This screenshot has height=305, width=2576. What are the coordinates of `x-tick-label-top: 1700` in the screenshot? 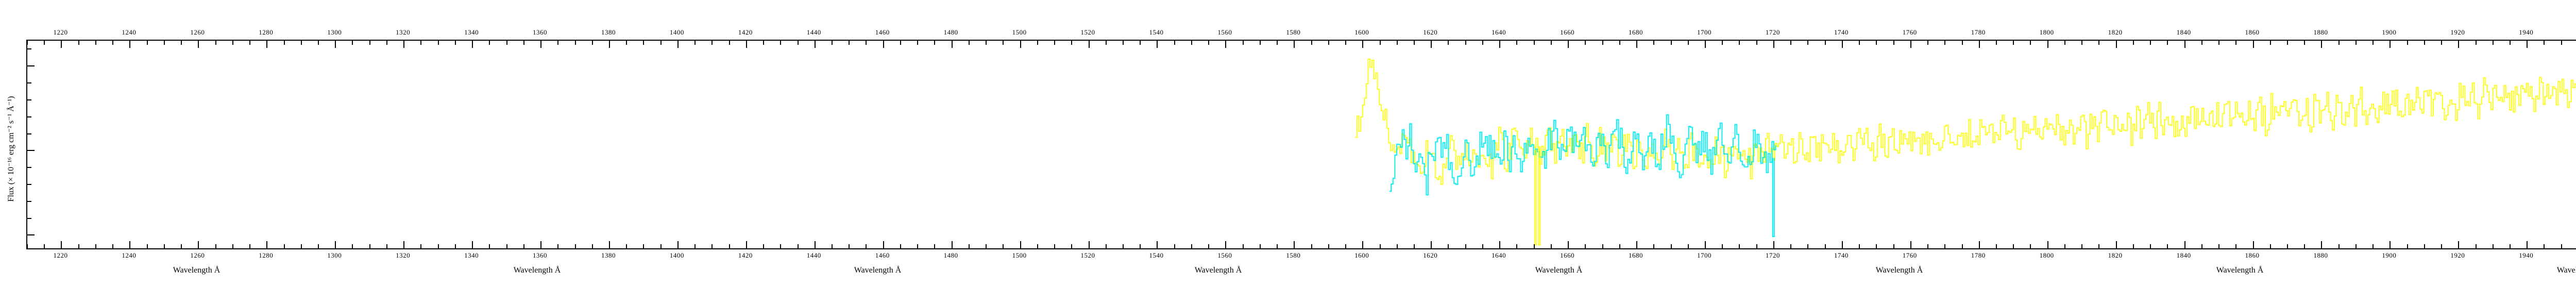 It's located at (1704, 32).